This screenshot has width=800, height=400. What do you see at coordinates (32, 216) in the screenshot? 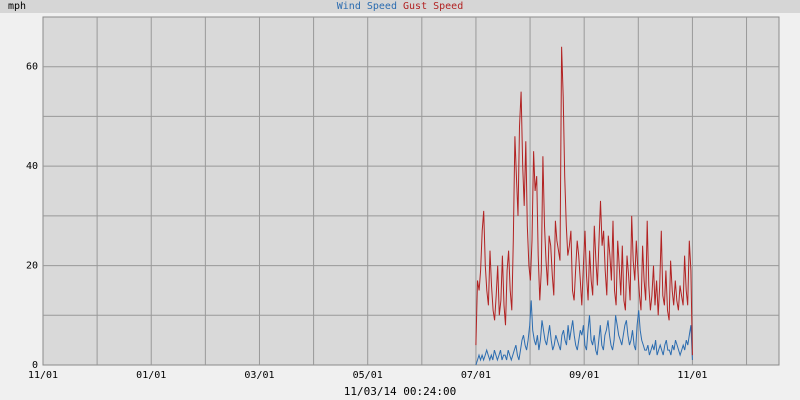
I see `y-axis-ticks: 0 20 40 60` at bounding box center [32, 216].